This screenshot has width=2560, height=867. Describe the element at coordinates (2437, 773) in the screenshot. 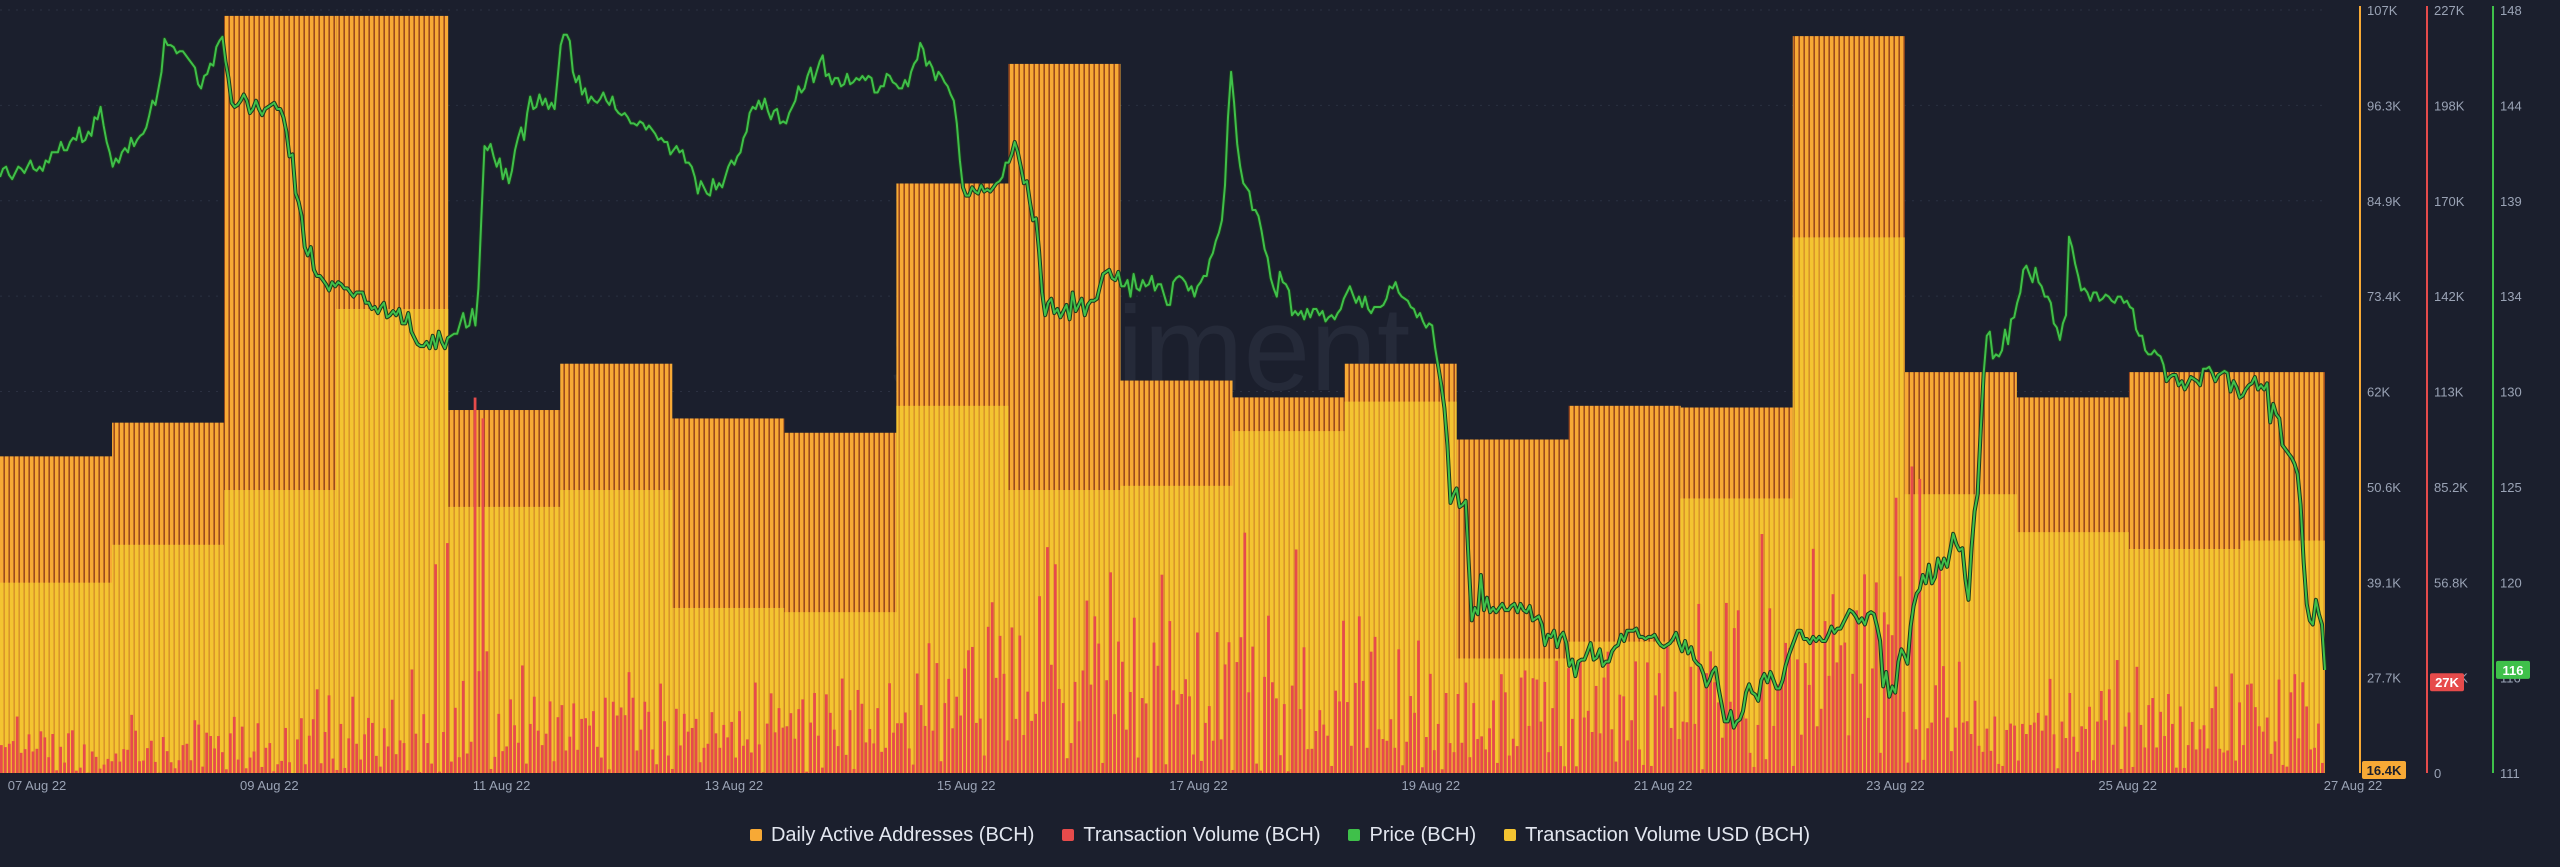

I see `tv-axis-tick-label: 0` at that location.